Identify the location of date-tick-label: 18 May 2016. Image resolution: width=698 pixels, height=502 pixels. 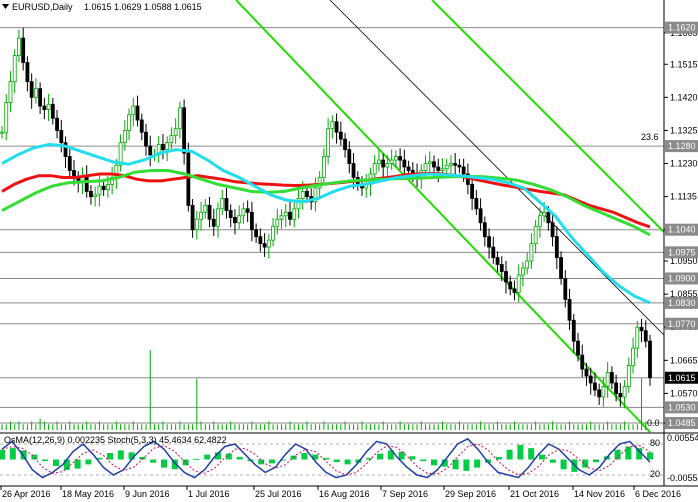
(88, 494).